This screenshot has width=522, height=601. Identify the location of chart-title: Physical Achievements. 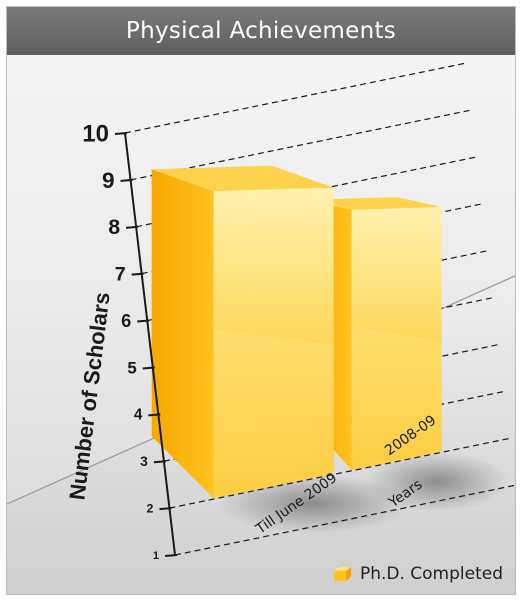
(261, 31).